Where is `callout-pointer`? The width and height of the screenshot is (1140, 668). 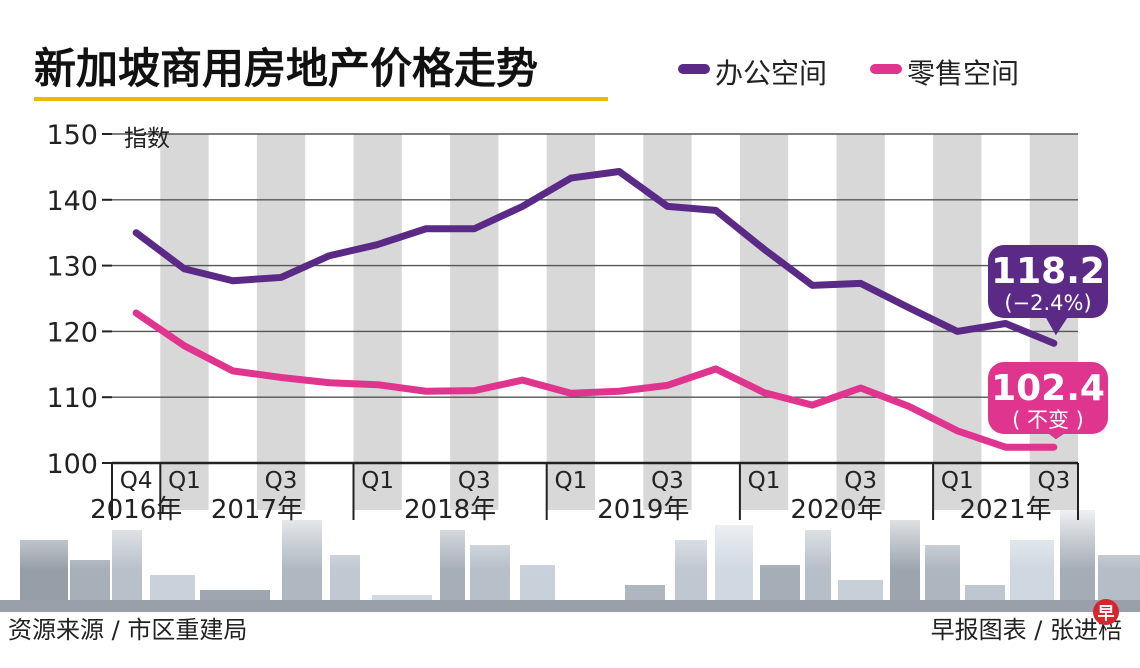 callout-pointer is located at coordinates (1056, 325).